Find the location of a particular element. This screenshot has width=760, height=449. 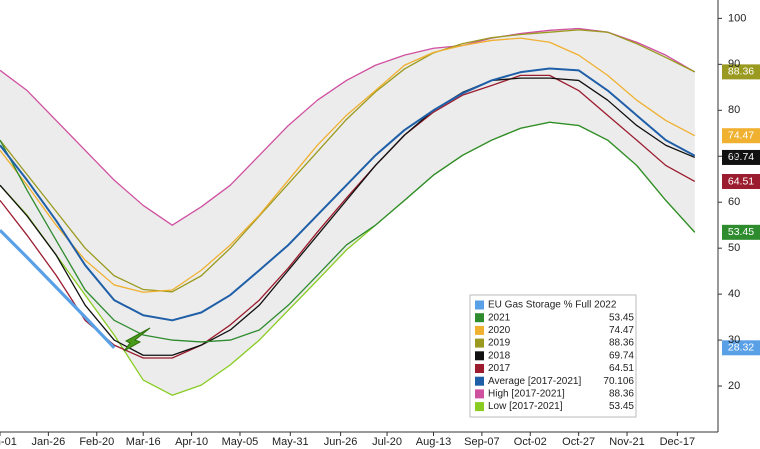

legend-label: Low [2017-2021] is located at coordinates (525, 406).